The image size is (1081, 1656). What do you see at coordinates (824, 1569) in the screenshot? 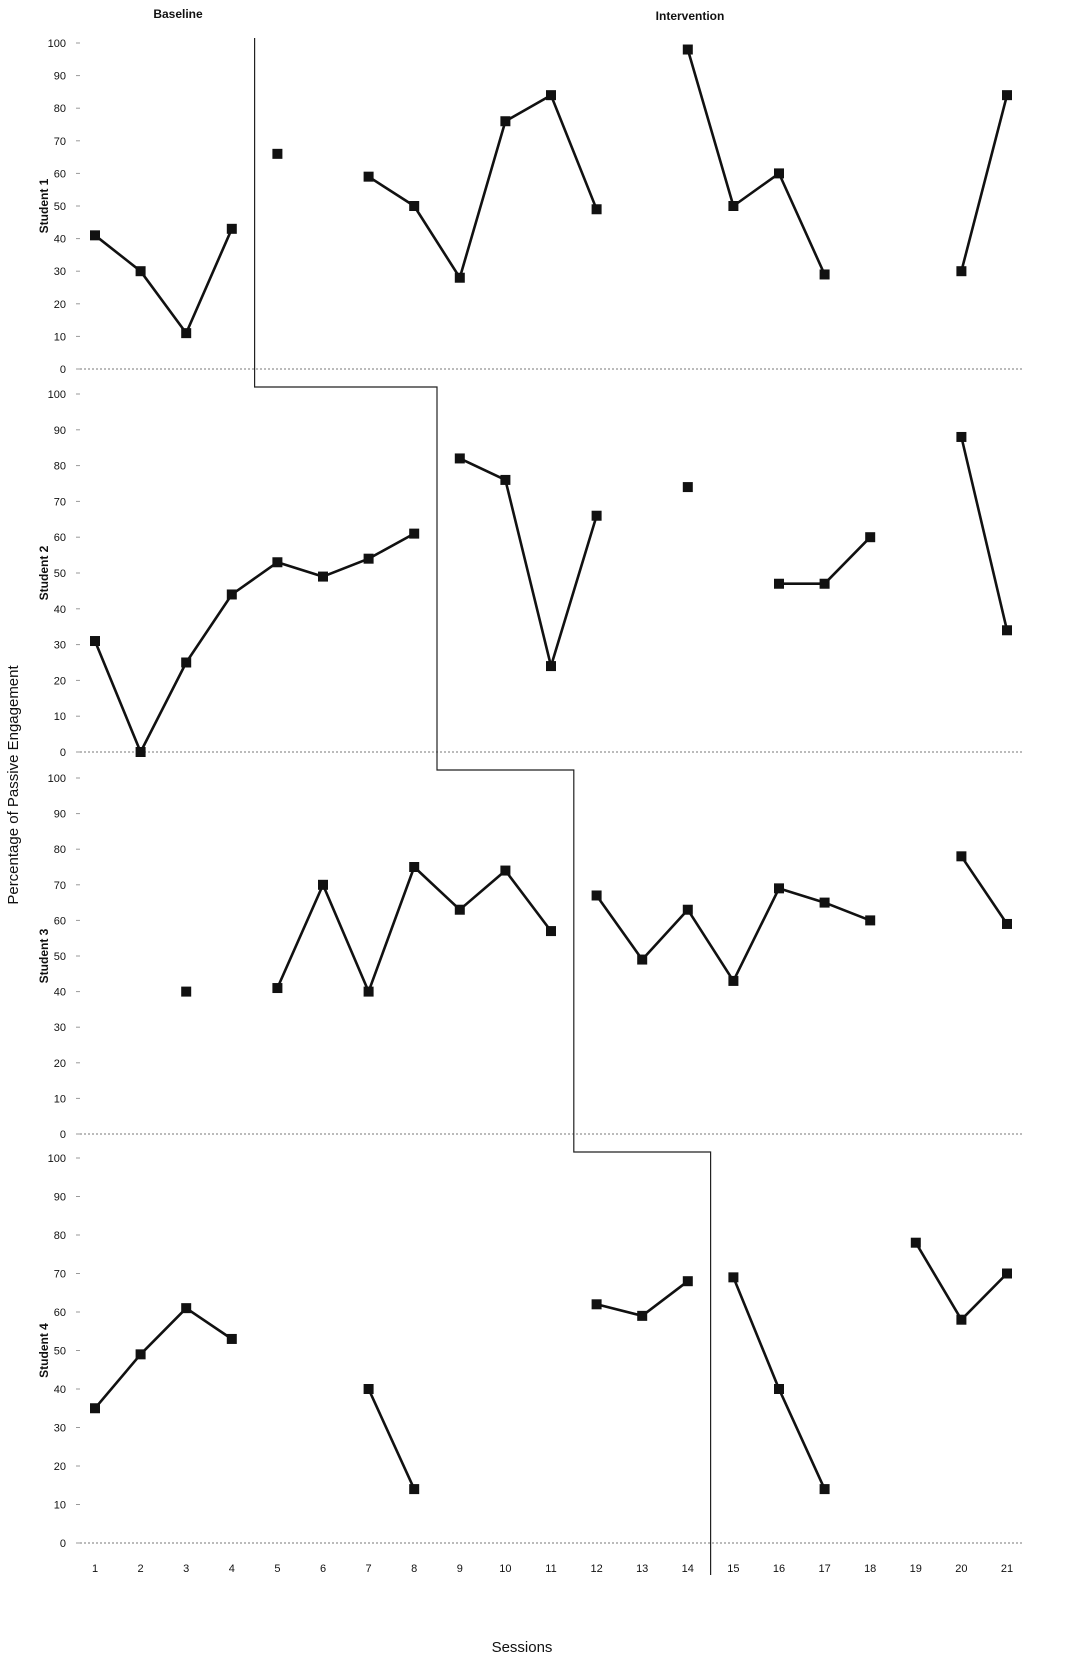
I see `x-tick-label: 17` at bounding box center [824, 1569].